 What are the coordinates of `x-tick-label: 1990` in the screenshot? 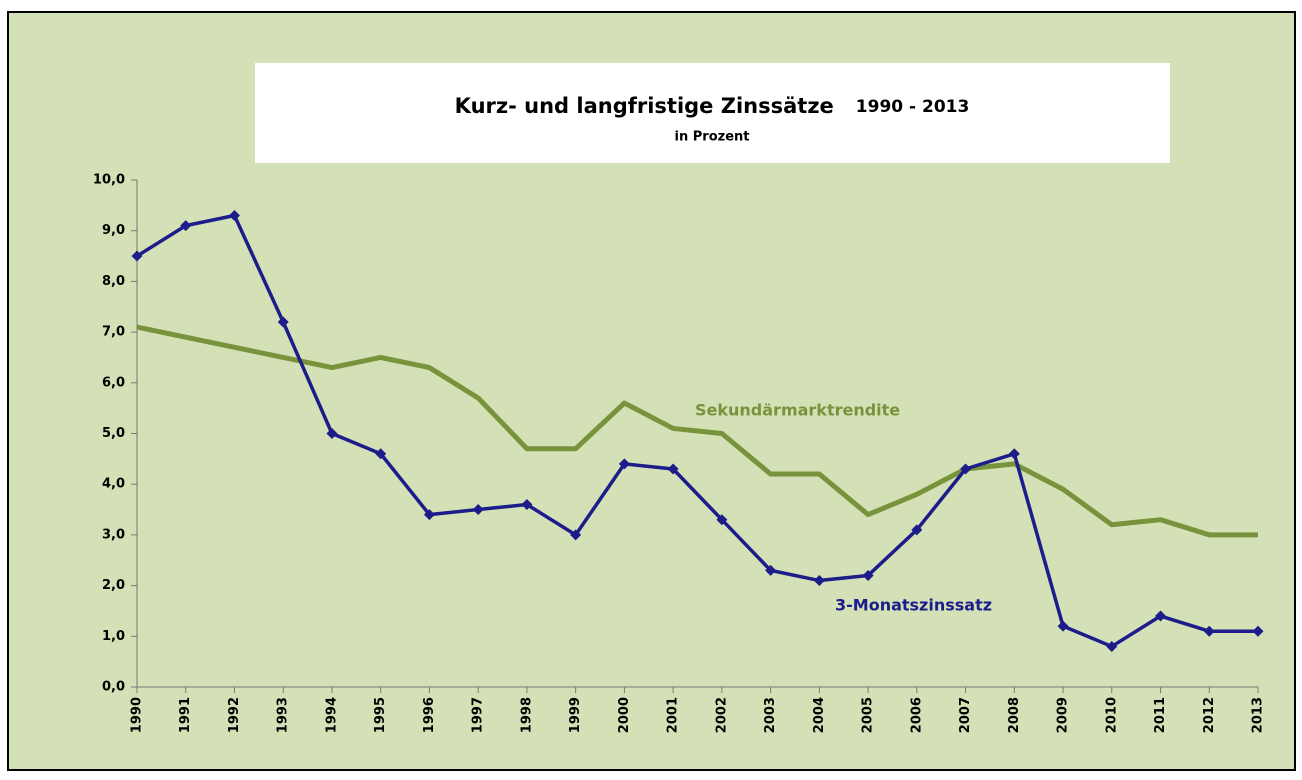 It's located at (137, 715).